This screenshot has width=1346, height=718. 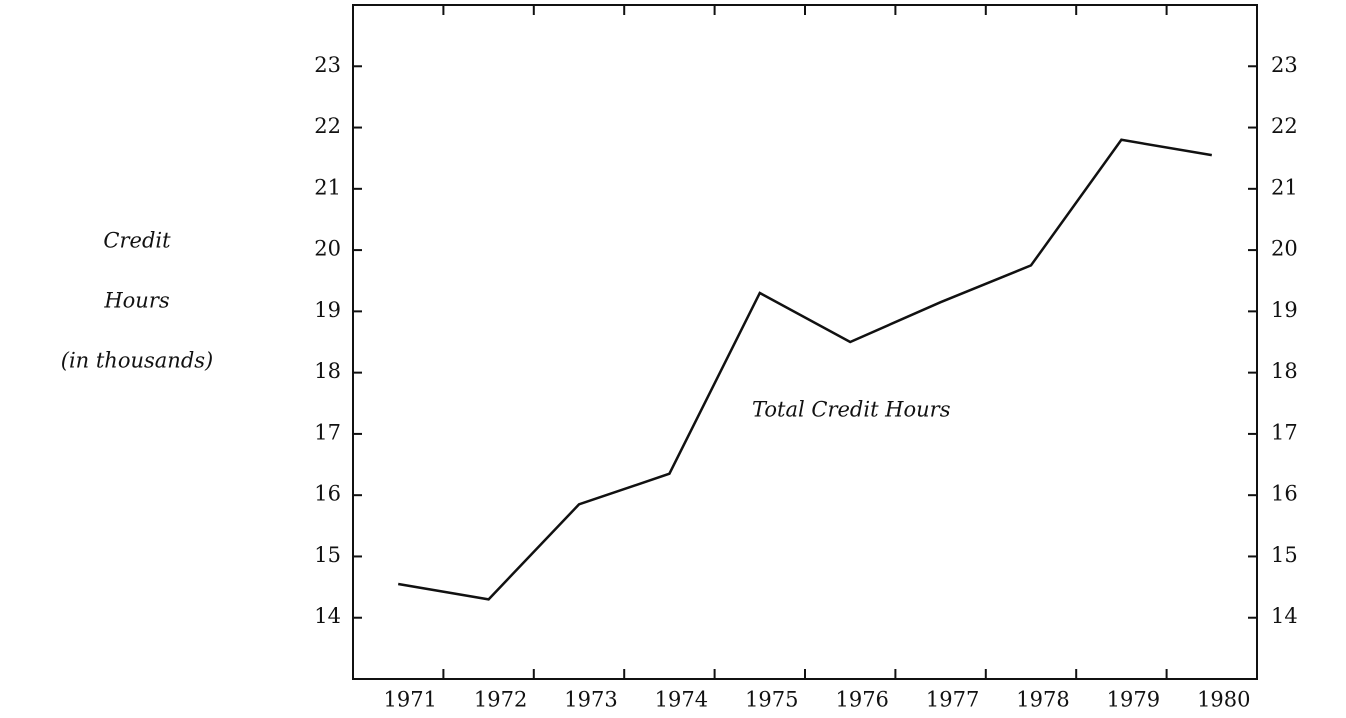 What do you see at coordinates (1042, 700) in the screenshot?
I see `x-tick-label: 1978` at bounding box center [1042, 700].